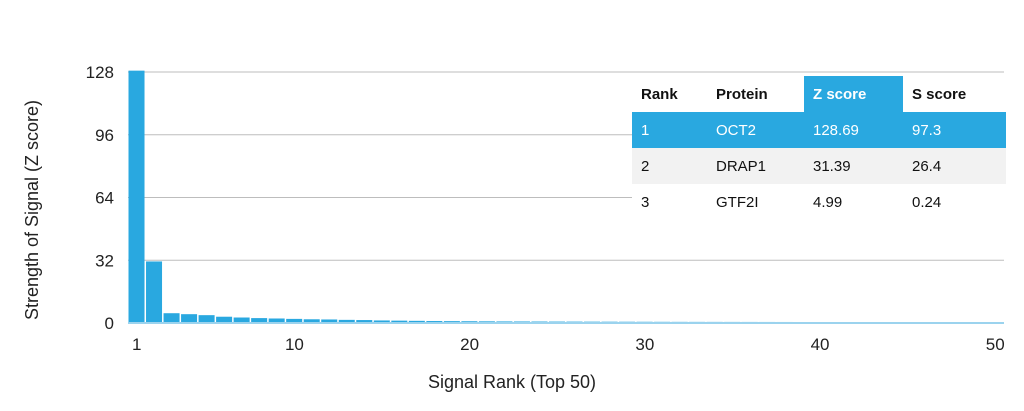 The height and width of the screenshot is (411, 1024). Describe the element at coordinates (104, 260) in the screenshot. I see `y-tick-label: 32` at that location.